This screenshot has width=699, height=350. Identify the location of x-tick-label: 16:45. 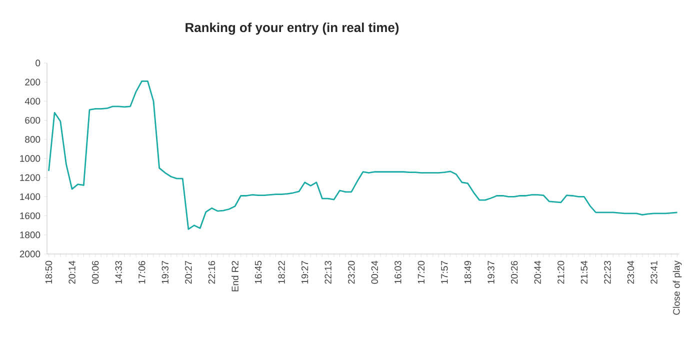
(258, 272).